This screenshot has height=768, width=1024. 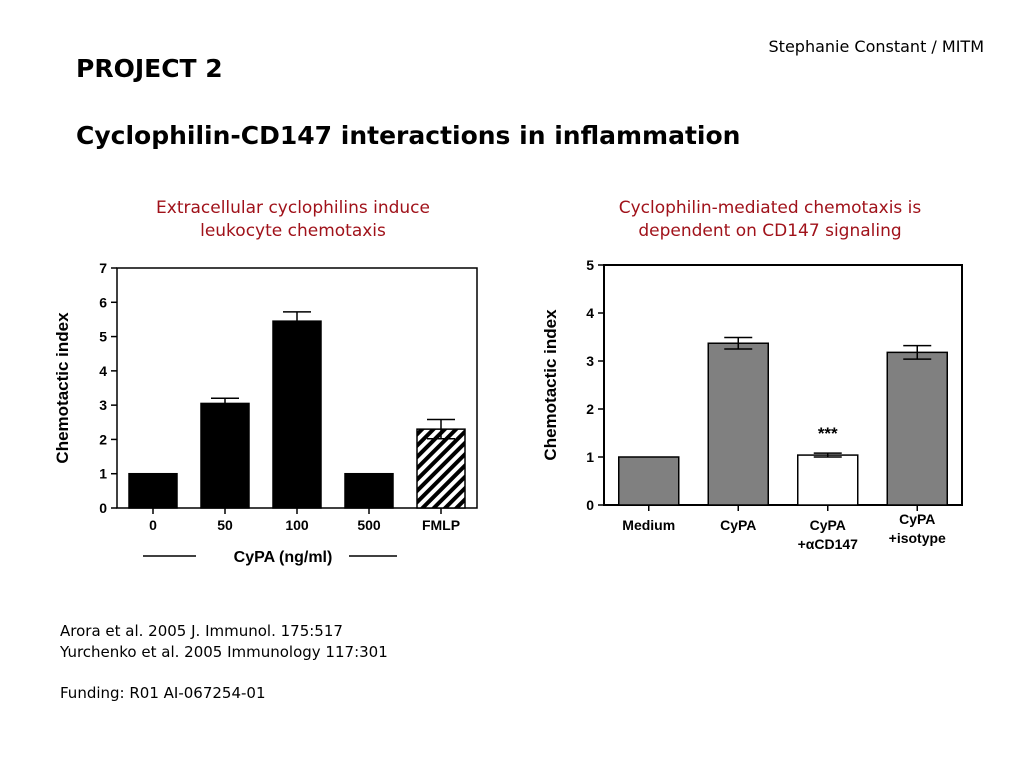 I want to click on chart2-x-tick-label: +isotype, so click(x=917, y=538).